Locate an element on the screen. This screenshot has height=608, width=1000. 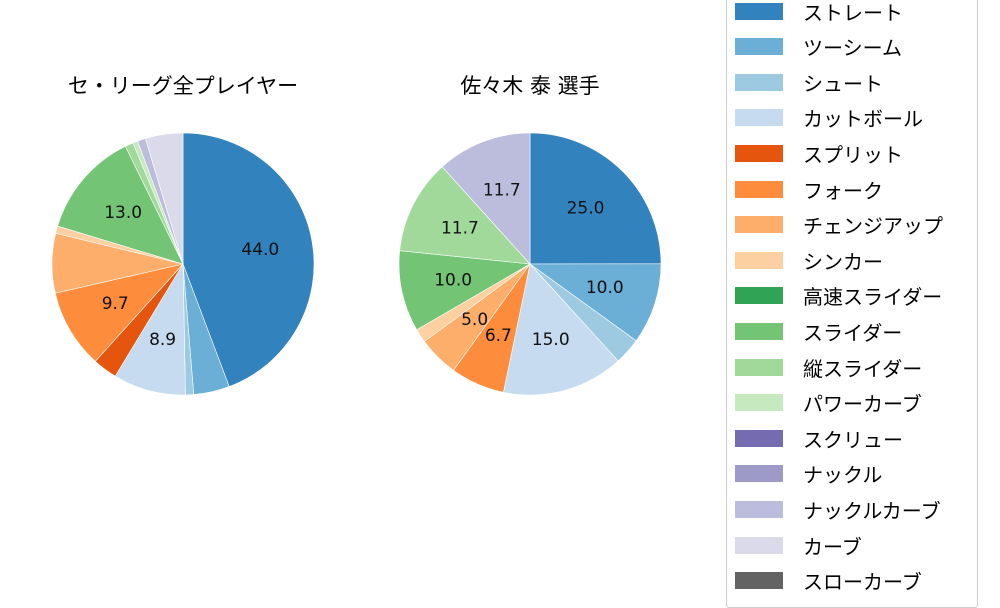
legend-item: スライダー is located at coordinates (819, 332).